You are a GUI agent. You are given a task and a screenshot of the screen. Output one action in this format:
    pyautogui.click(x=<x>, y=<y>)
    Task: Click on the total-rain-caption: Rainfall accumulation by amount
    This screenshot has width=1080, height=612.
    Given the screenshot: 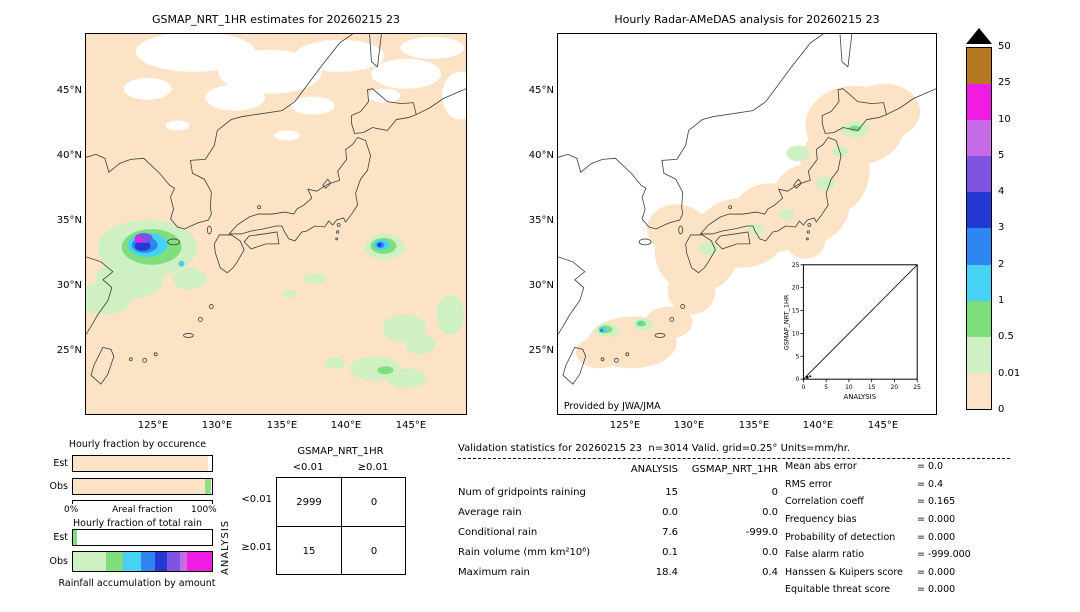 What is the action you would take?
    pyautogui.click(x=137, y=583)
    